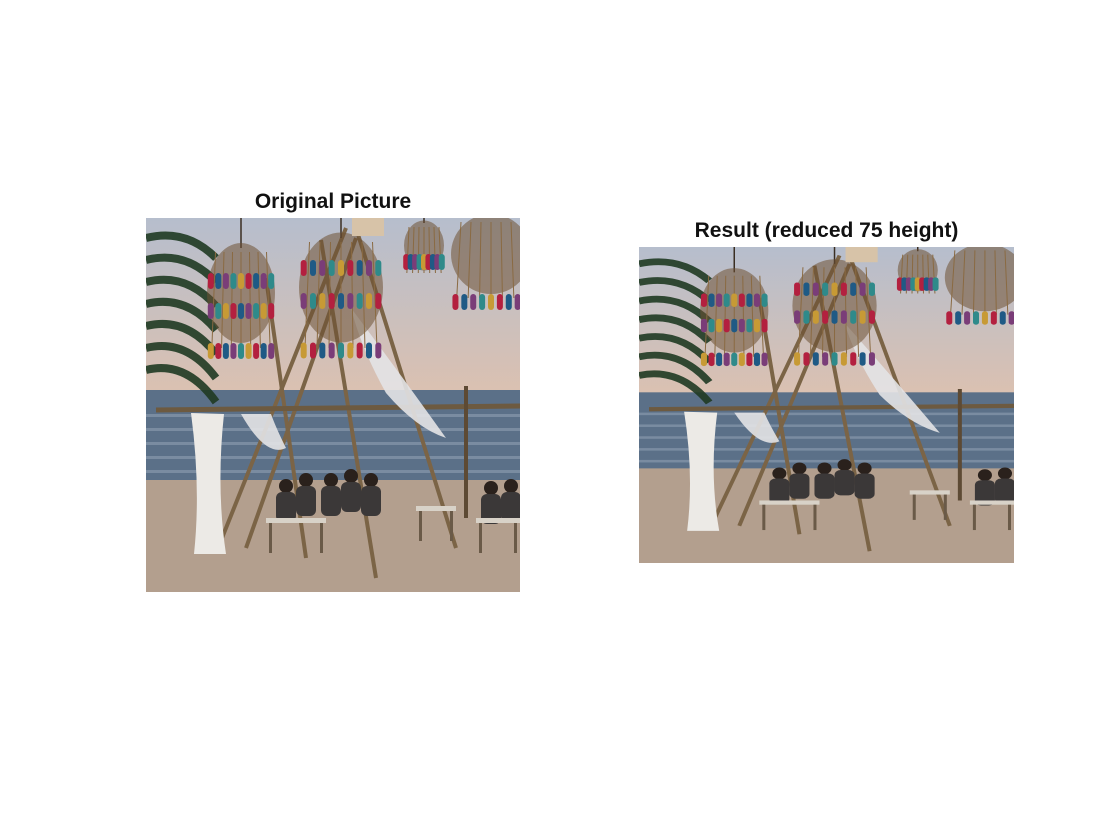  Describe the element at coordinates (734, 307) in the screenshot. I see `result-left-lantern` at that location.